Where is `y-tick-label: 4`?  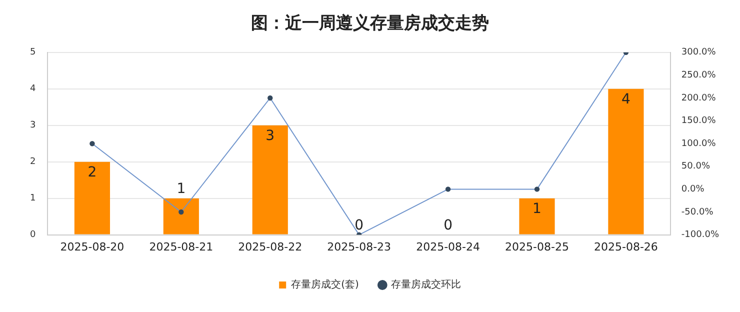
y-tick-label: 4 is located at coordinates (33, 89).